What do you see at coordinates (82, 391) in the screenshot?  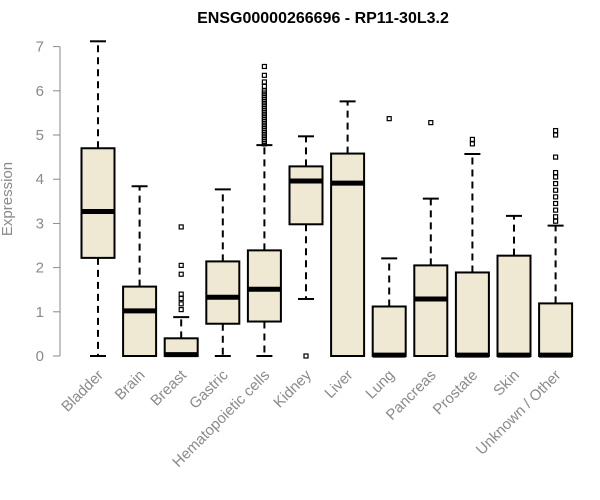 I see `x-category-label: Bladder` at bounding box center [82, 391].